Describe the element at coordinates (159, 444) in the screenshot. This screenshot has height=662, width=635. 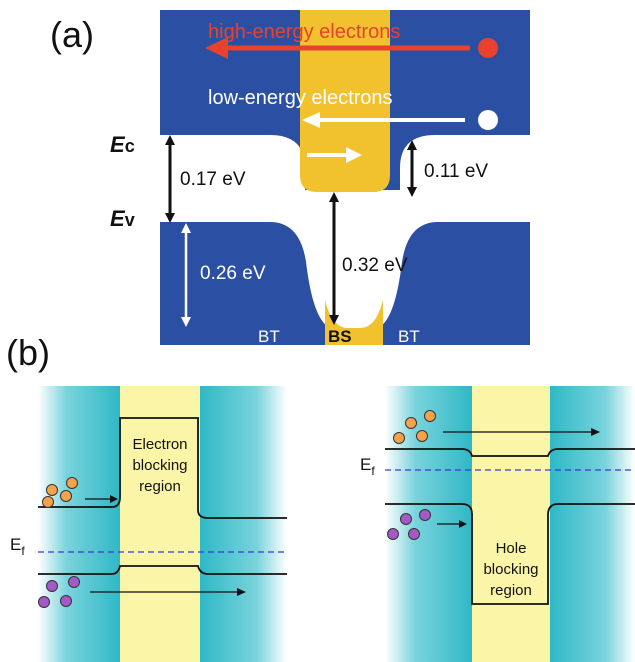
I see `left-block-line1: Electron` at that location.